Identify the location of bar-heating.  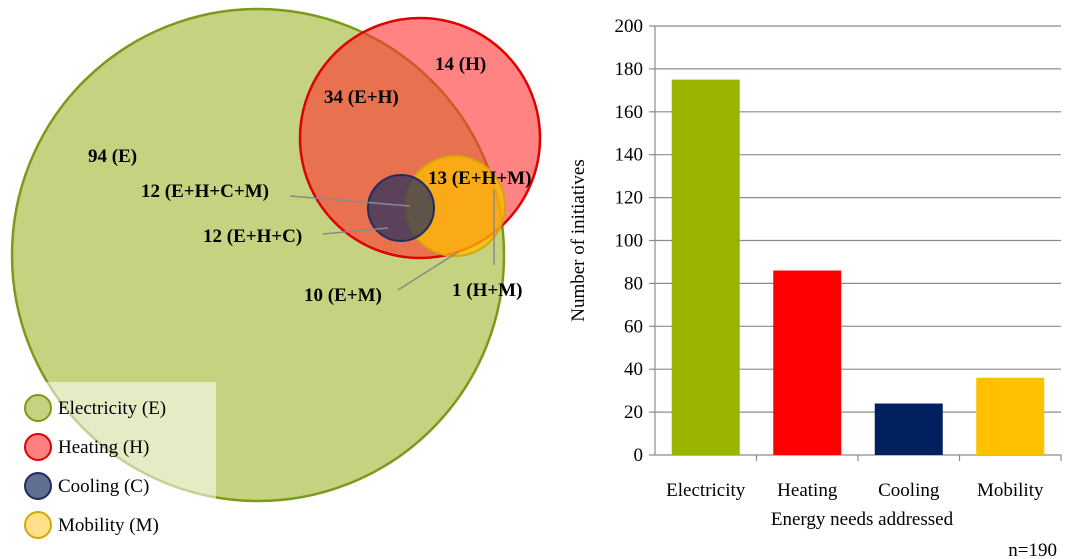
(807, 362).